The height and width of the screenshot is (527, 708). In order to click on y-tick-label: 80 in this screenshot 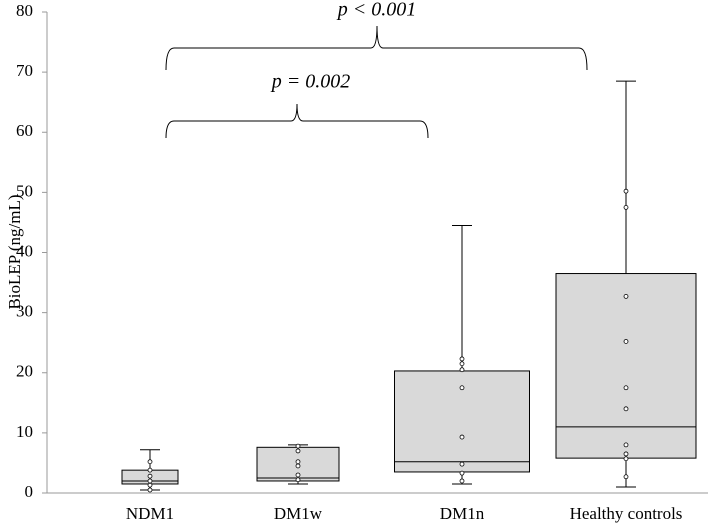, I will do `click(24, 10)`.